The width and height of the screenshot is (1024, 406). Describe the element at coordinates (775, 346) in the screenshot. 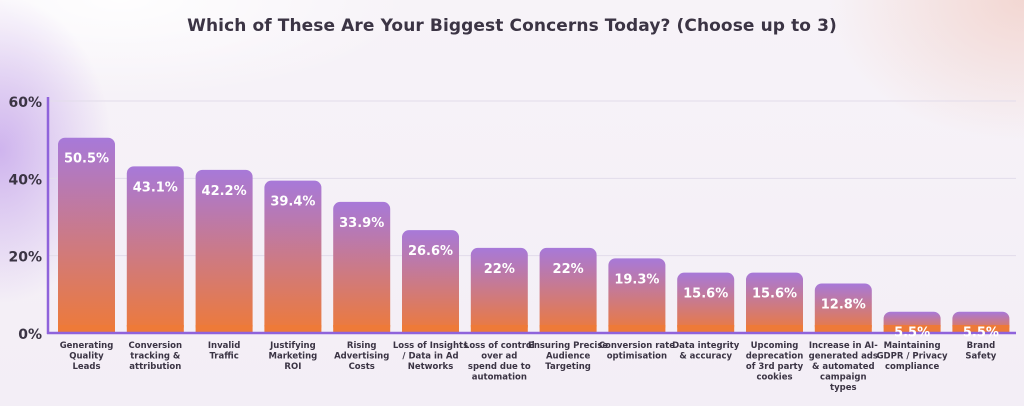

I see `x-tick-label-line: Upcoming` at that location.